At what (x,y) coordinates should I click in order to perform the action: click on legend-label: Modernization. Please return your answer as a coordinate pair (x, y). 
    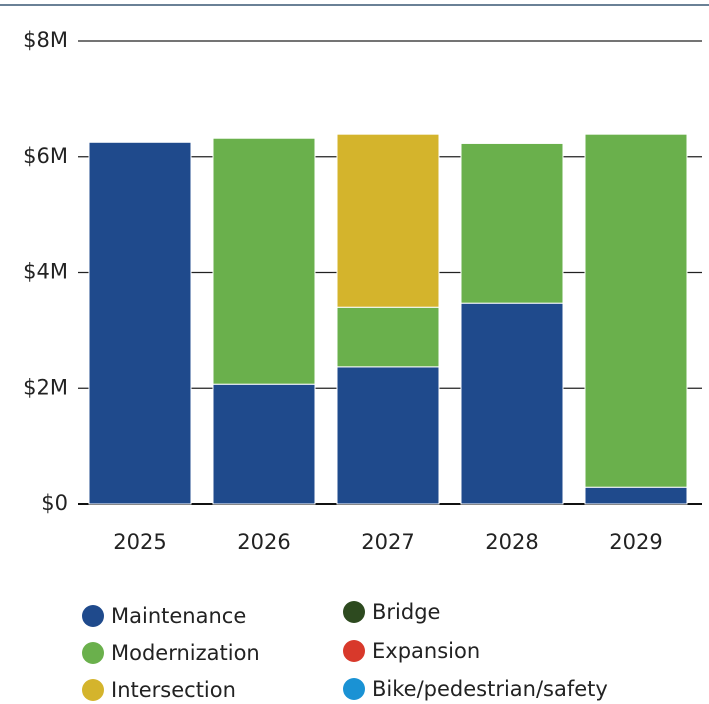
    Looking at the image, I should click on (185, 653).